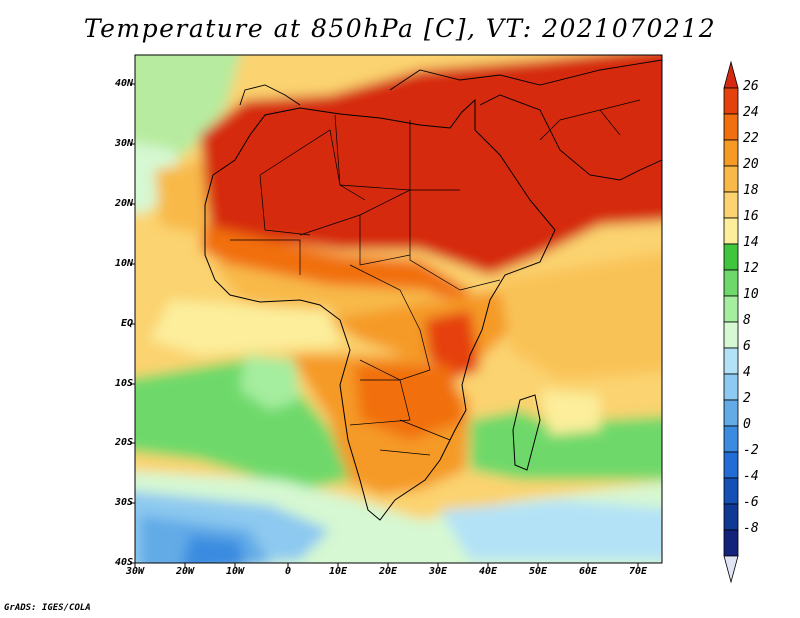 Image resolution: width=800 pixels, height=618 pixels. What do you see at coordinates (338, 571) in the screenshot?
I see `lon-label-10e: 10E` at bounding box center [338, 571].